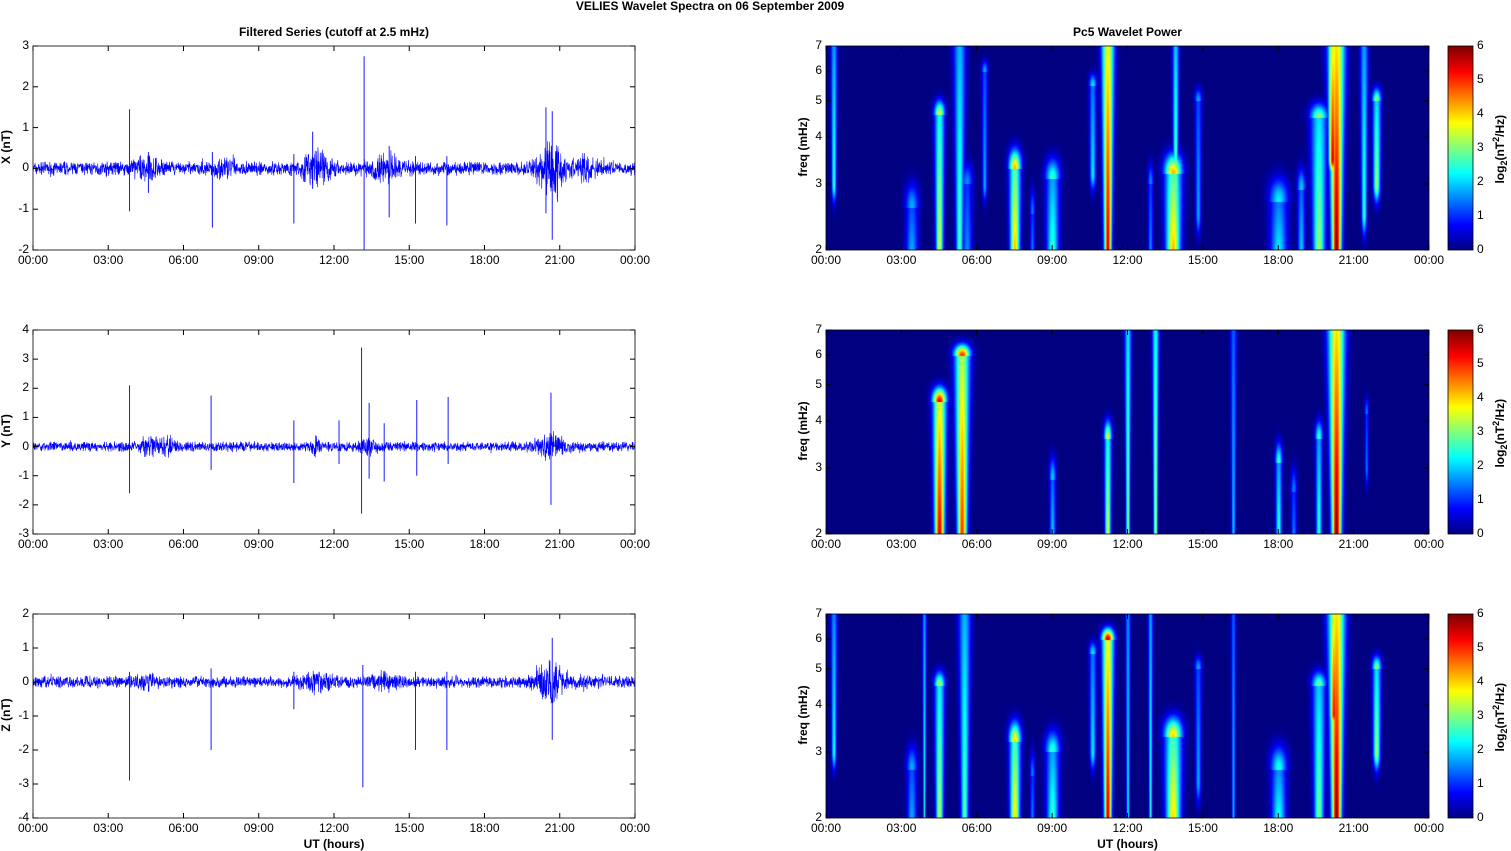 The height and width of the screenshot is (851, 1511). Describe the element at coordinates (1500, 149) in the screenshot. I see `colorbar-label: log2(nT2/Hz)` at that location.